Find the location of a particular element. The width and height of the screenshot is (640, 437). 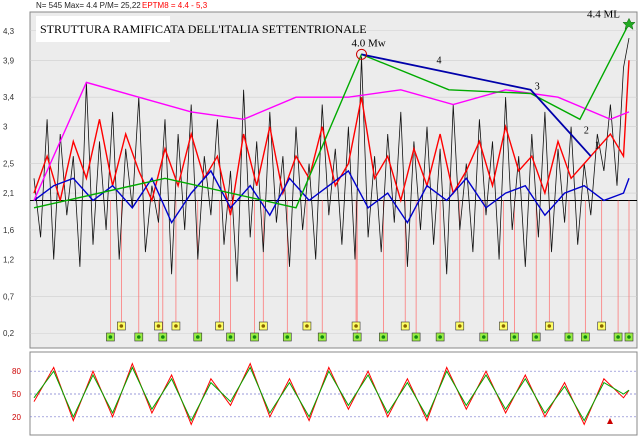

annotation-label: 4.4 ML is located at coordinates (603, 14).